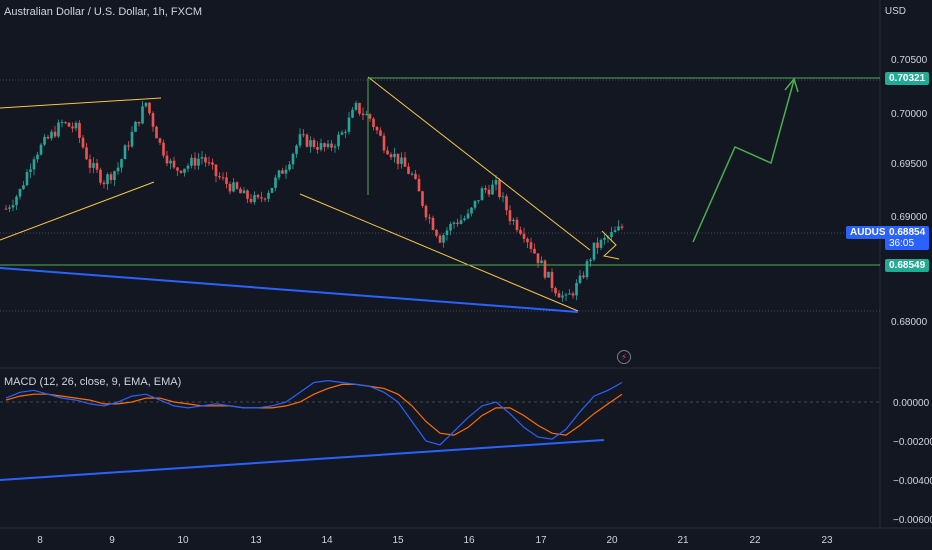 Image resolution: width=932 pixels, height=550 pixels. What do you see at coordinates (912, 481) in the screenshot?
I see `macd-tick-label: −0.00400` at bounding box center [912, 481].